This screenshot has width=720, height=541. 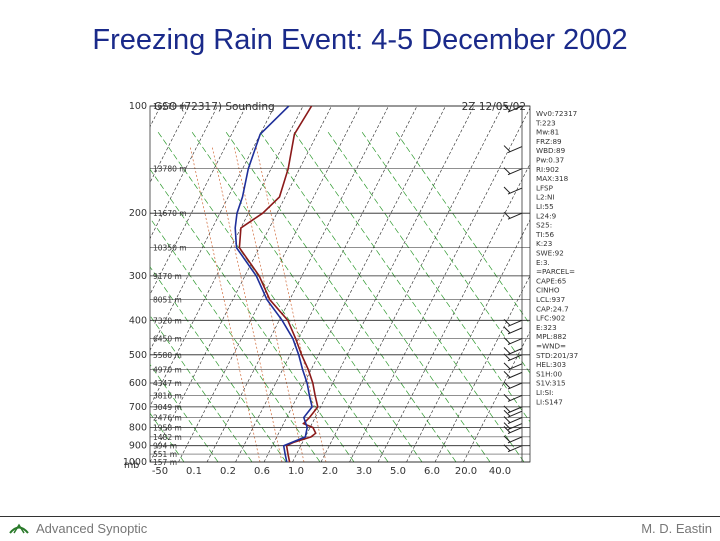 I want to click on pressure-tick-label: 300, so click(x=138, y=276).